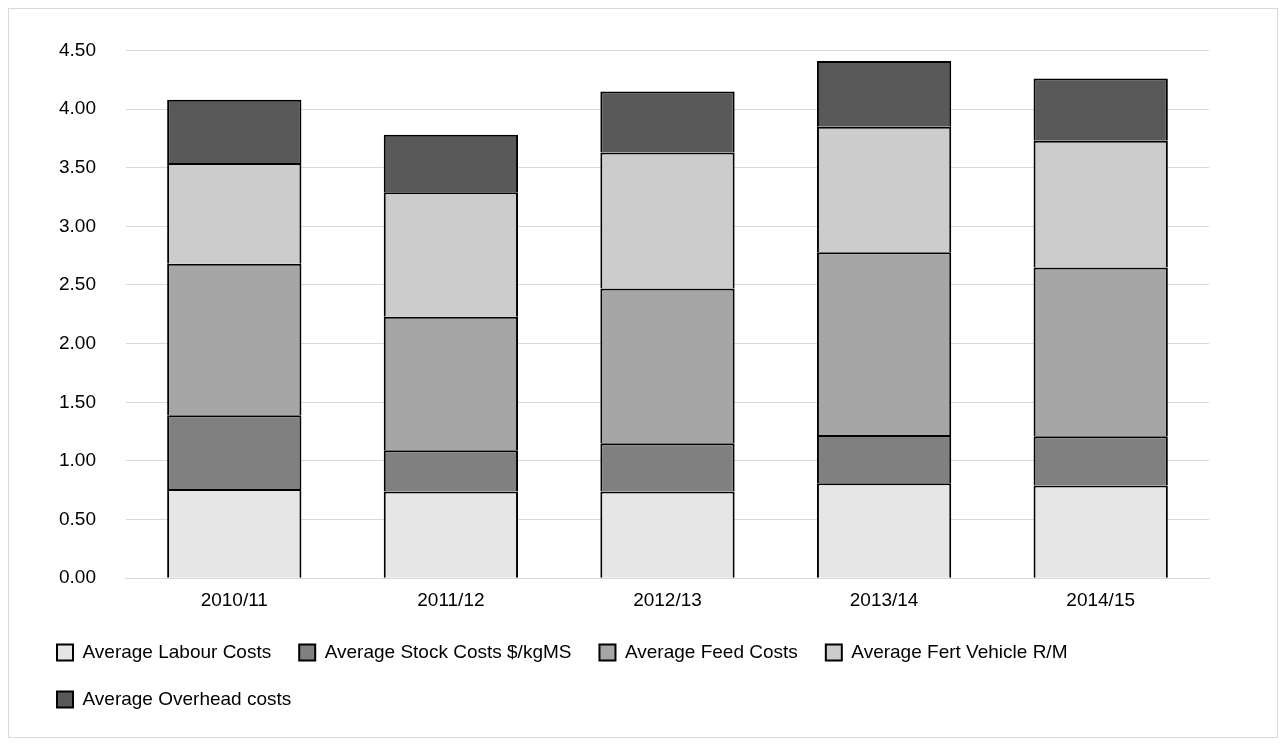 This screenshot has height=746, width=1286. What do you see at coordinates (77, 108) in the screenshot?
I see `y-tick-label: 4.00` at bounding box center [77, 108].